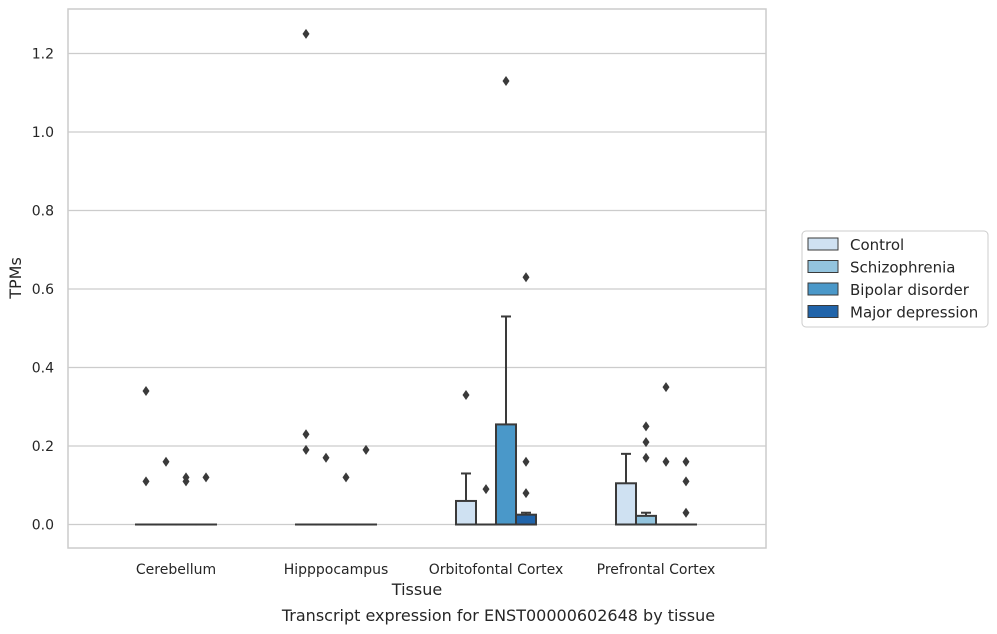 The width and height of the screenshot is (997, 634). Describe the element at coordinates (43, 369) in the screenshot. I see `y-tick-label: 0.4` at that location.